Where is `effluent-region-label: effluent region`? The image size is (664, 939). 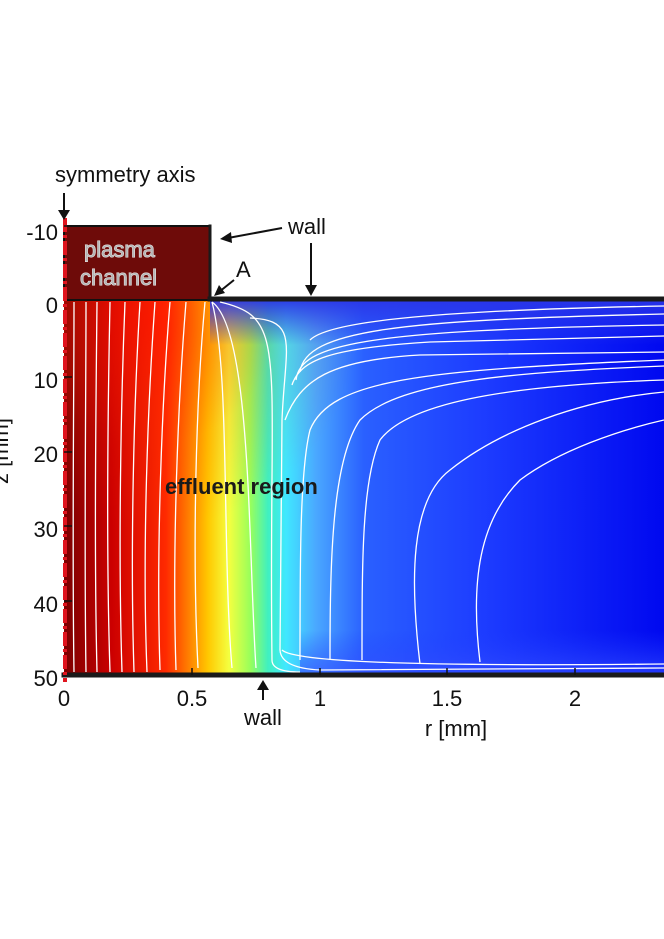
effluent-region-label: effluent region is located at coordinates (241, 486).